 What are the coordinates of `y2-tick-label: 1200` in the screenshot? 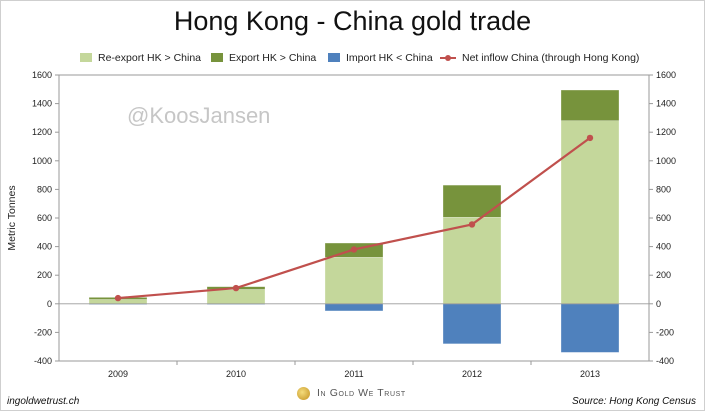 It's located at (666, 132).